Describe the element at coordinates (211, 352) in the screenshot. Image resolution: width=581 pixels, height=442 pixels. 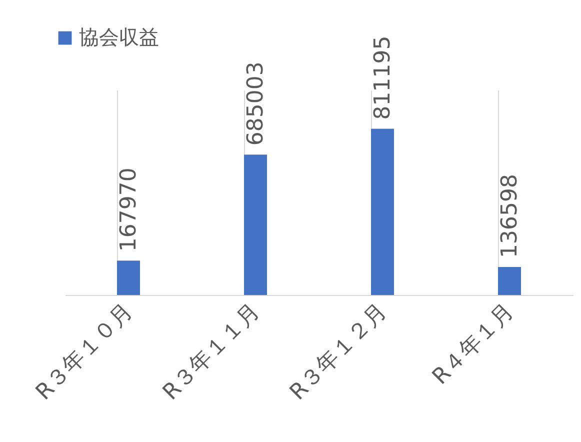
I see `x-tick-label: R３年１１月` at that location.